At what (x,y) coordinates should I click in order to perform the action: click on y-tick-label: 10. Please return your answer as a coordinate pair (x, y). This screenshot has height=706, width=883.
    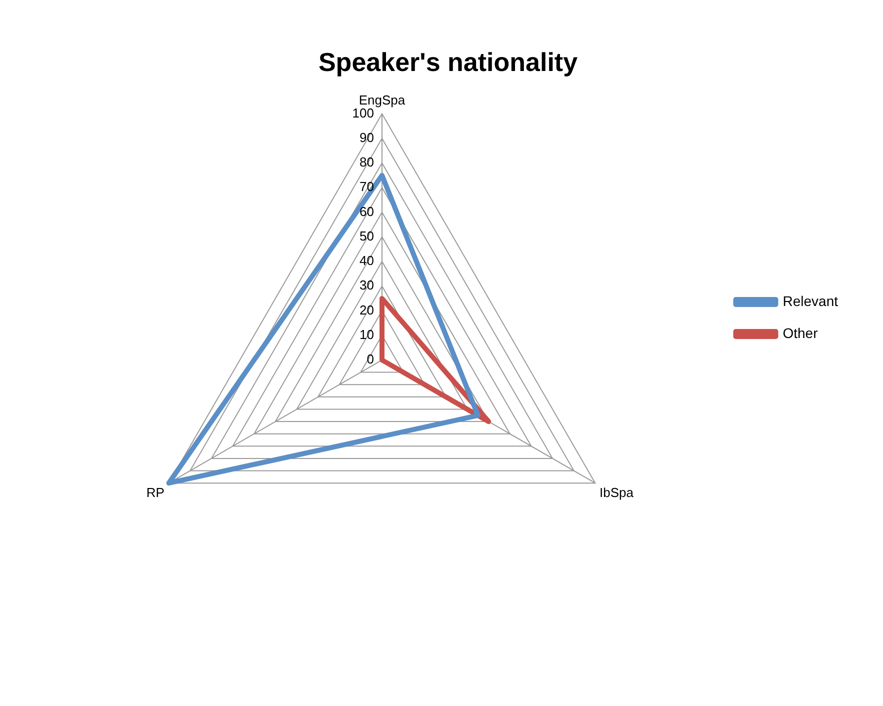
    Looking at the image, I should click on (367, 334).